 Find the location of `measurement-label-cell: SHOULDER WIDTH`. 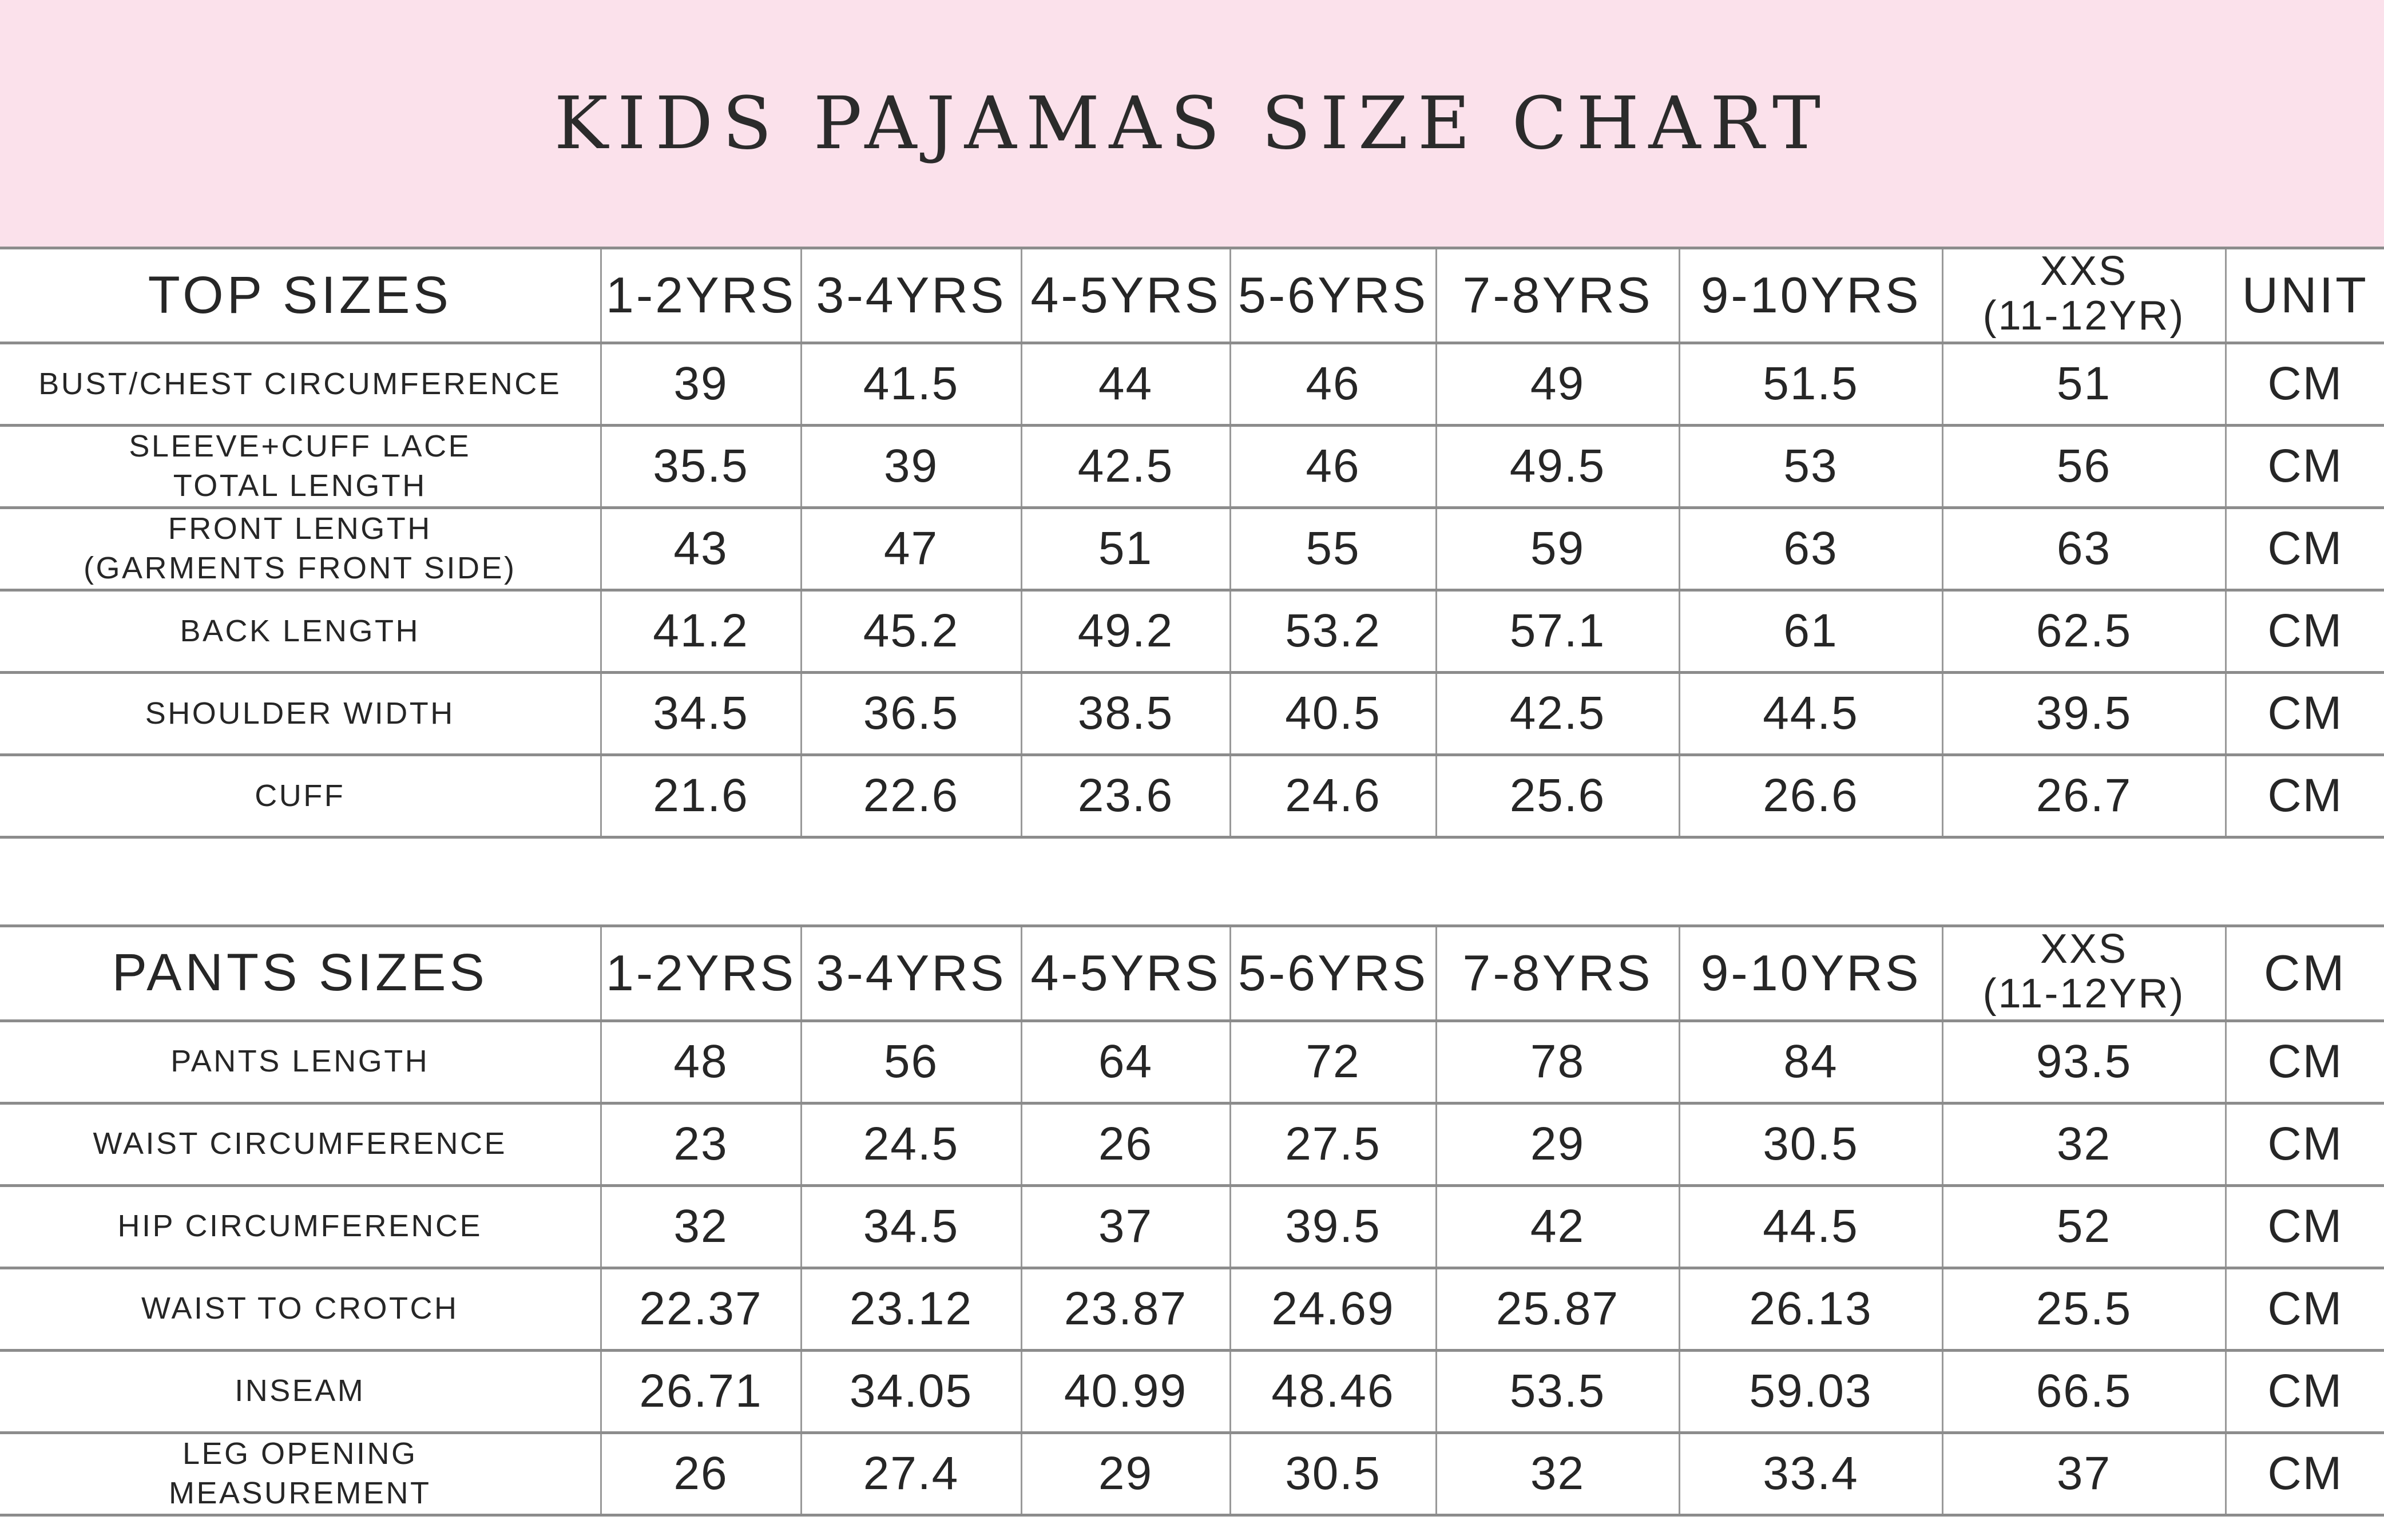

measurement-label-cell: SHOULDER WIDTH is located at coordinates (301, 713).